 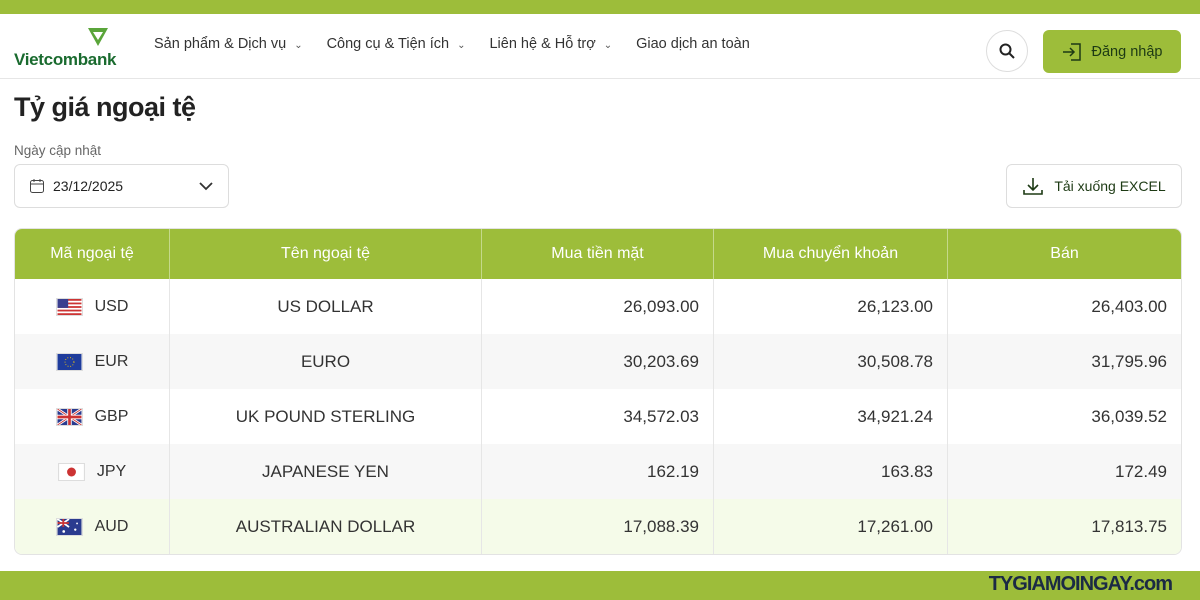 I want to click on transfer-buy: 17,261.00, so click(x=831, y=526).